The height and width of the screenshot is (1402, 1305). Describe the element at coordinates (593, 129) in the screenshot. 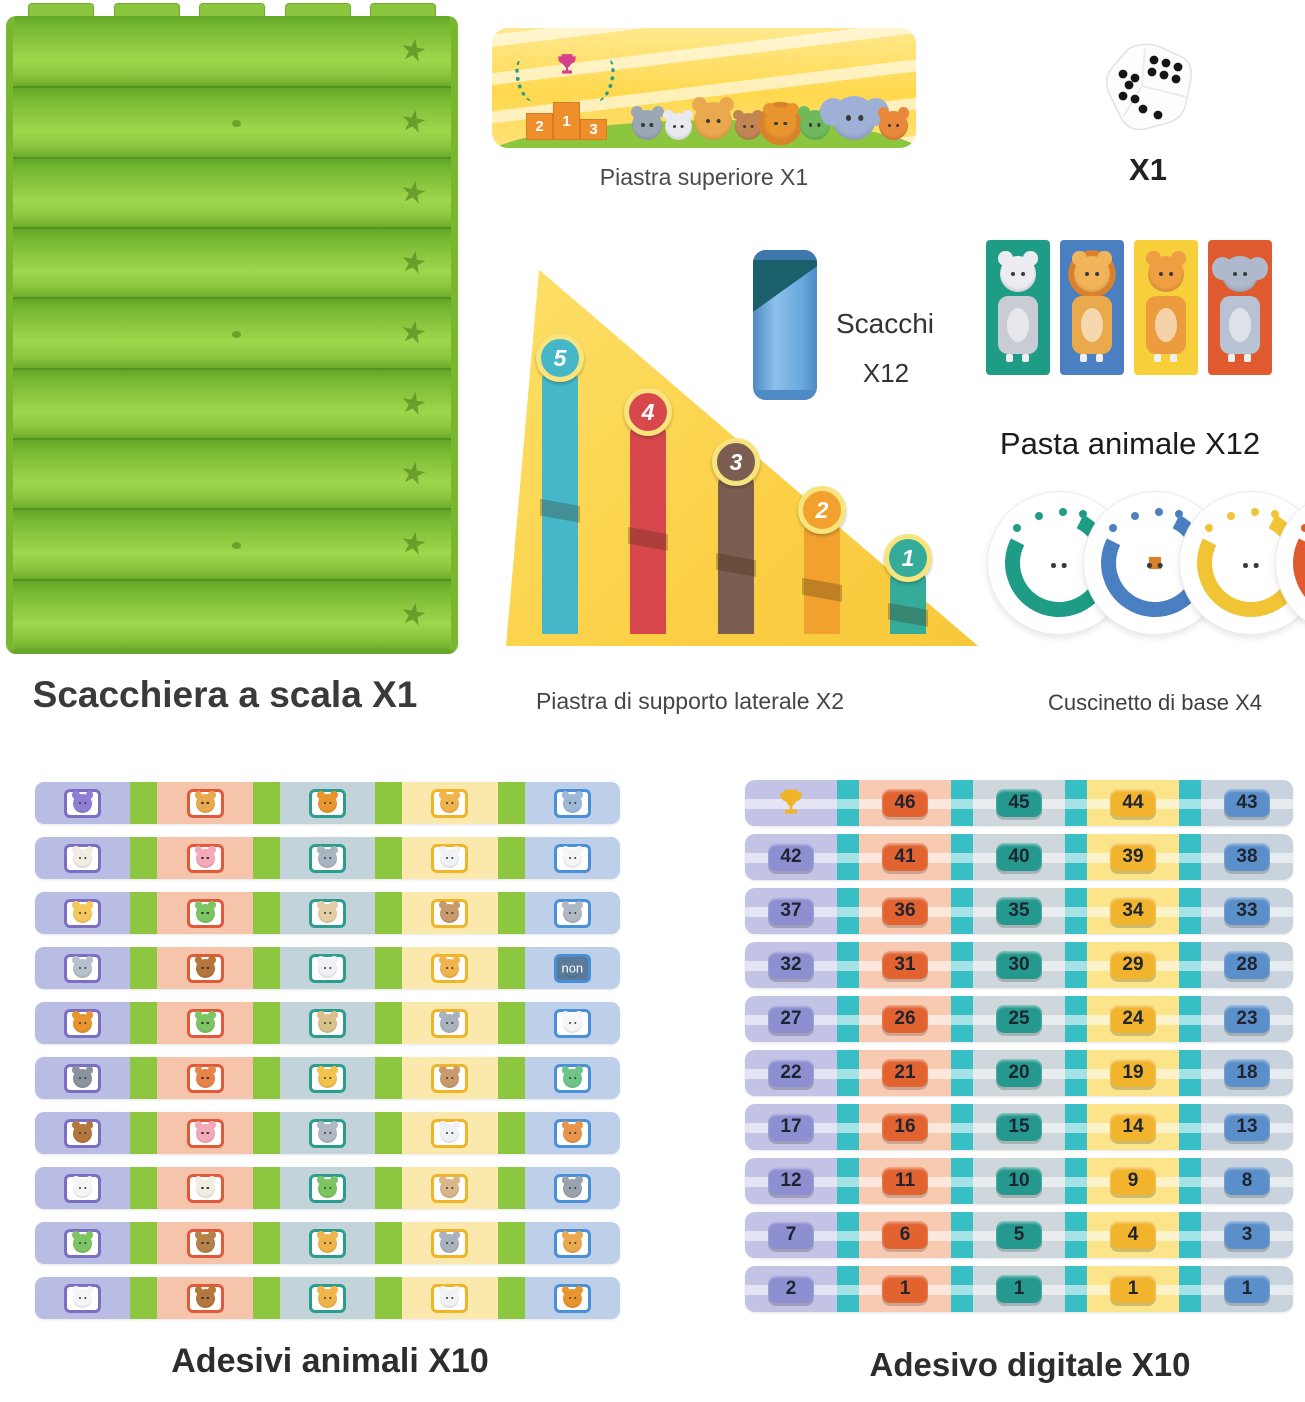

I see `podium-block-3: 3` at that location.